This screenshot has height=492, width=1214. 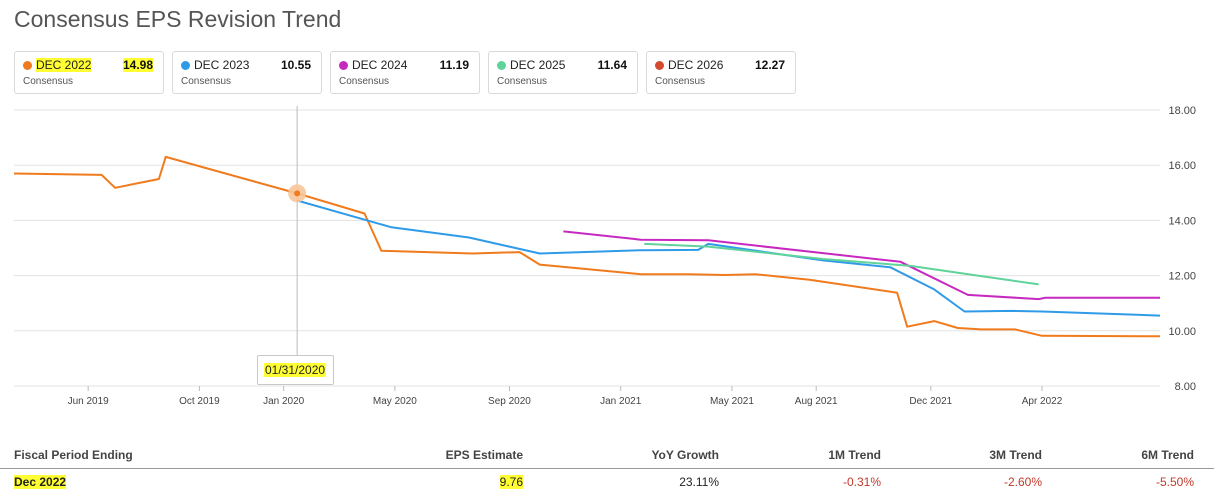 What do you see at coordinates (621, 401) in the screenshot?
I see `x-tick-label: Jan 2021` at bounding box center [621, 401].